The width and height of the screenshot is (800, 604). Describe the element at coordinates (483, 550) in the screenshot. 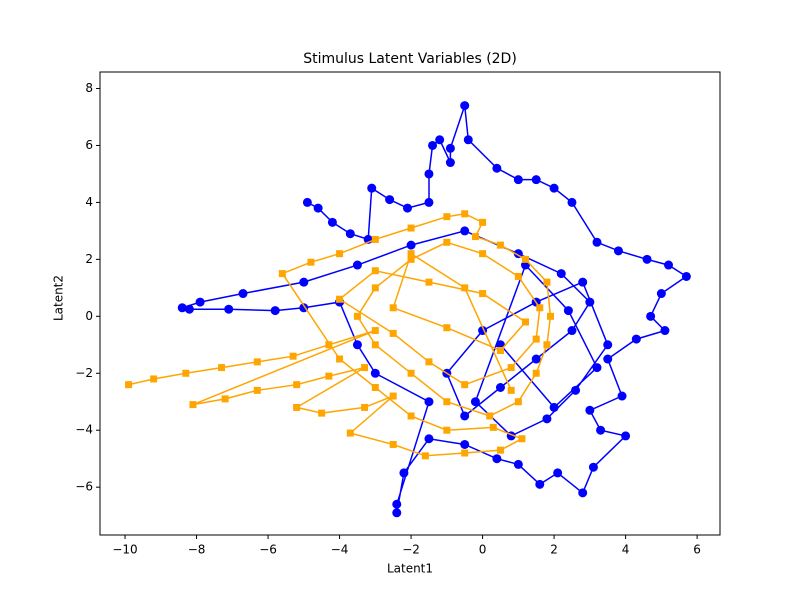

I see `x-tick-label: 0` at that location.